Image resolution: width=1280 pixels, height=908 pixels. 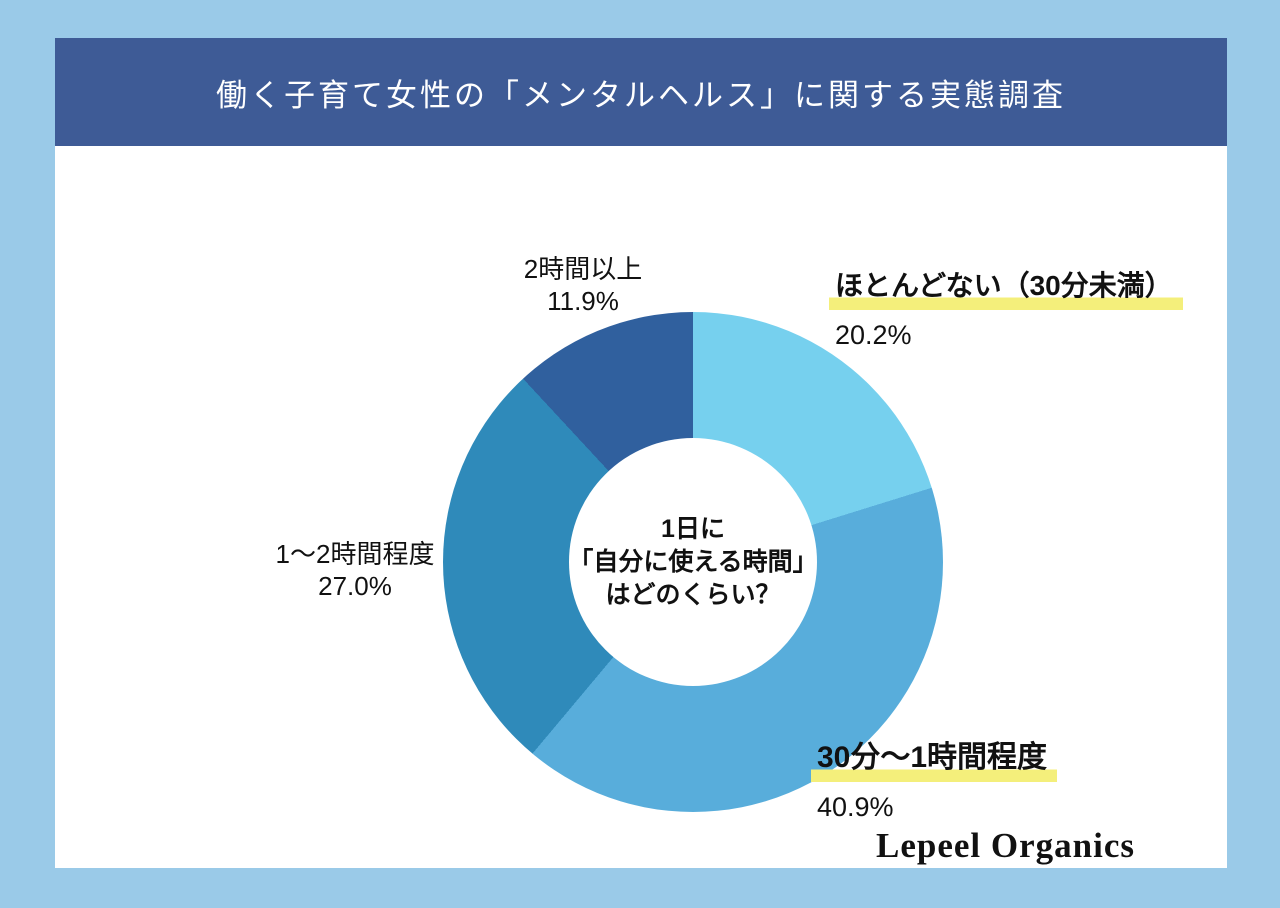 I want to click on callout-30min-to-1hour-pct: 40.9%, so click(x=855, y=807).